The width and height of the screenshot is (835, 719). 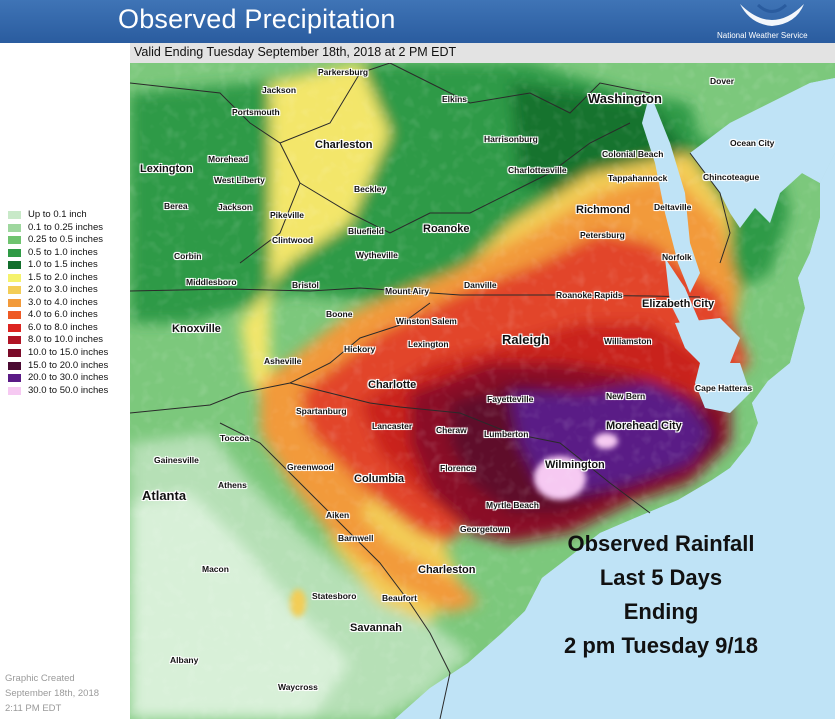 I want to click on legend-label: 30.0 to 50.0 inches, so click(x=68, y=390).